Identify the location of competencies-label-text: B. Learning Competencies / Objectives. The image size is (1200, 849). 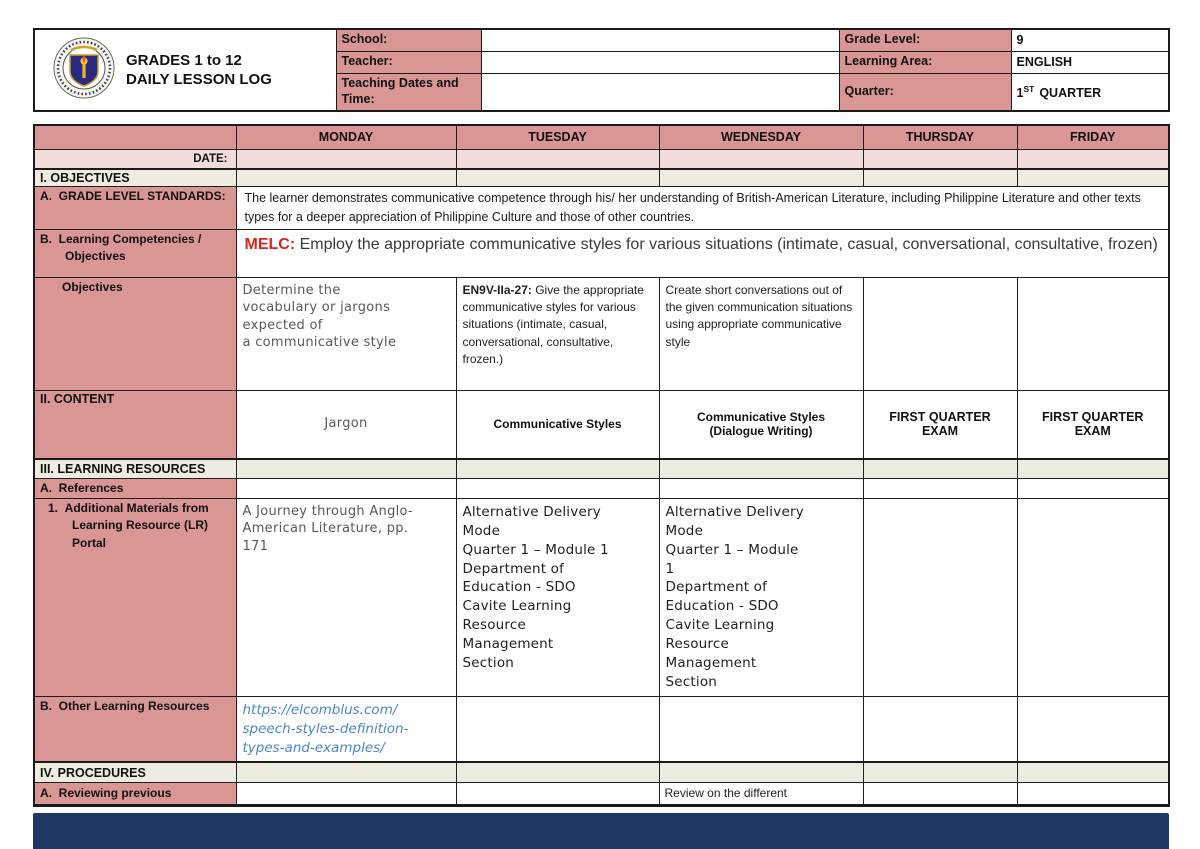
(121, 247).